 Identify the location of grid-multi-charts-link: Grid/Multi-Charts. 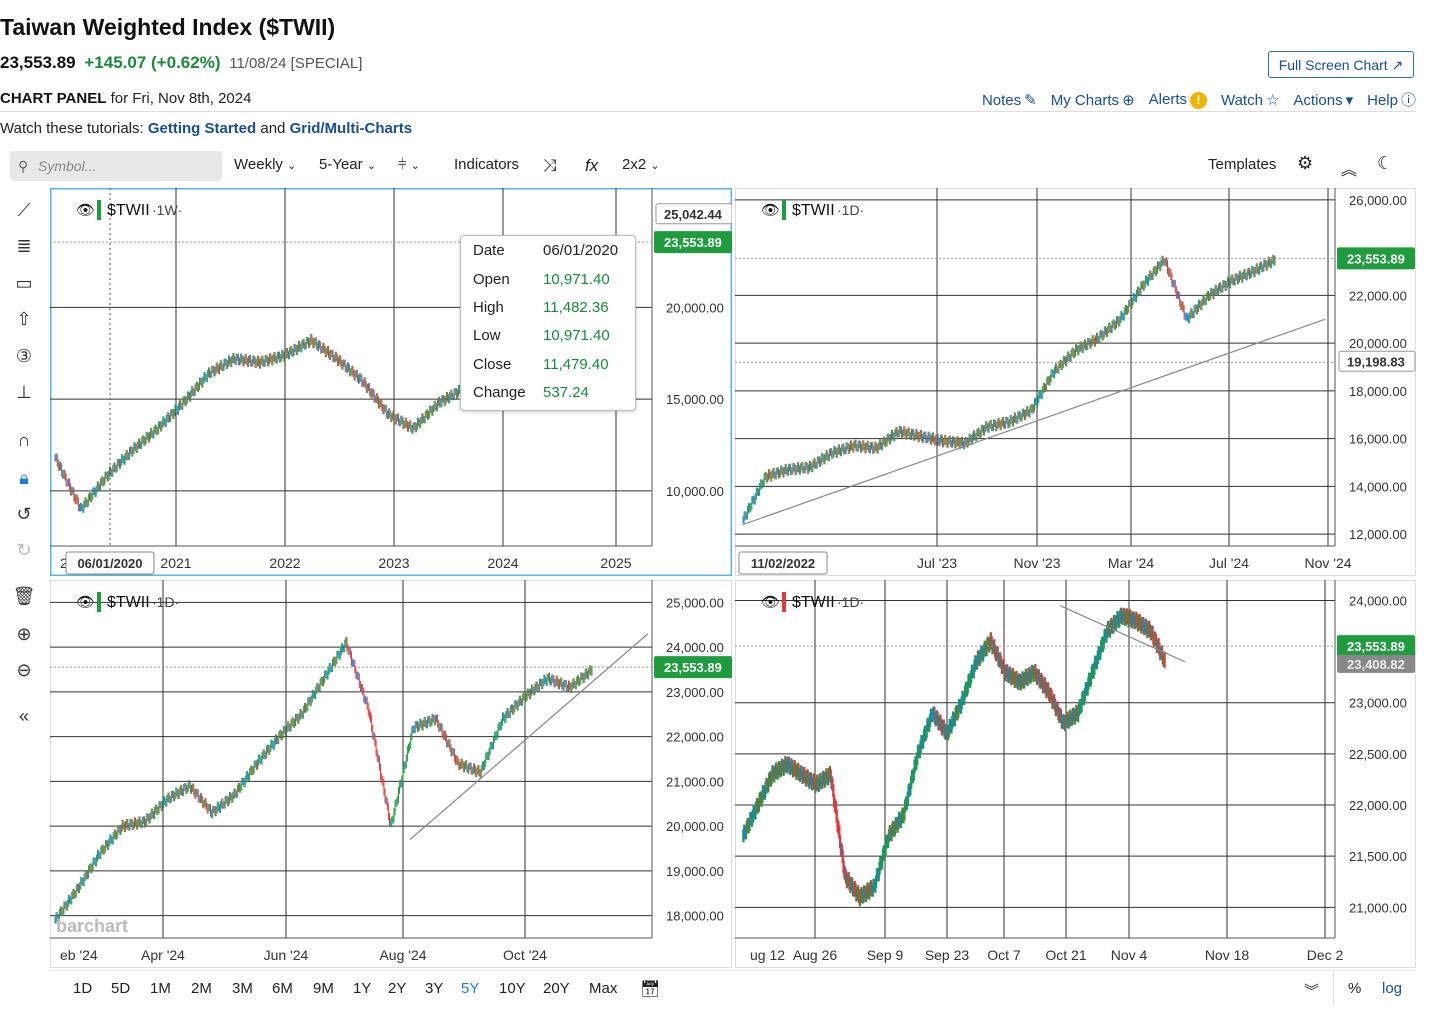
(351, 128).